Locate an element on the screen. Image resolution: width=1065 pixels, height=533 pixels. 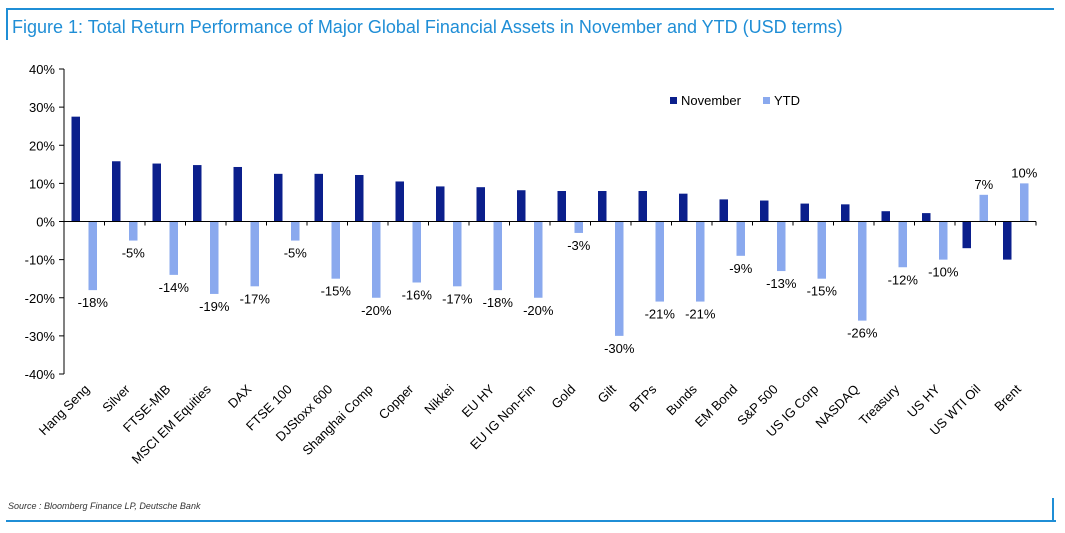
legend: November YTD is located at coordinates (735, 100).